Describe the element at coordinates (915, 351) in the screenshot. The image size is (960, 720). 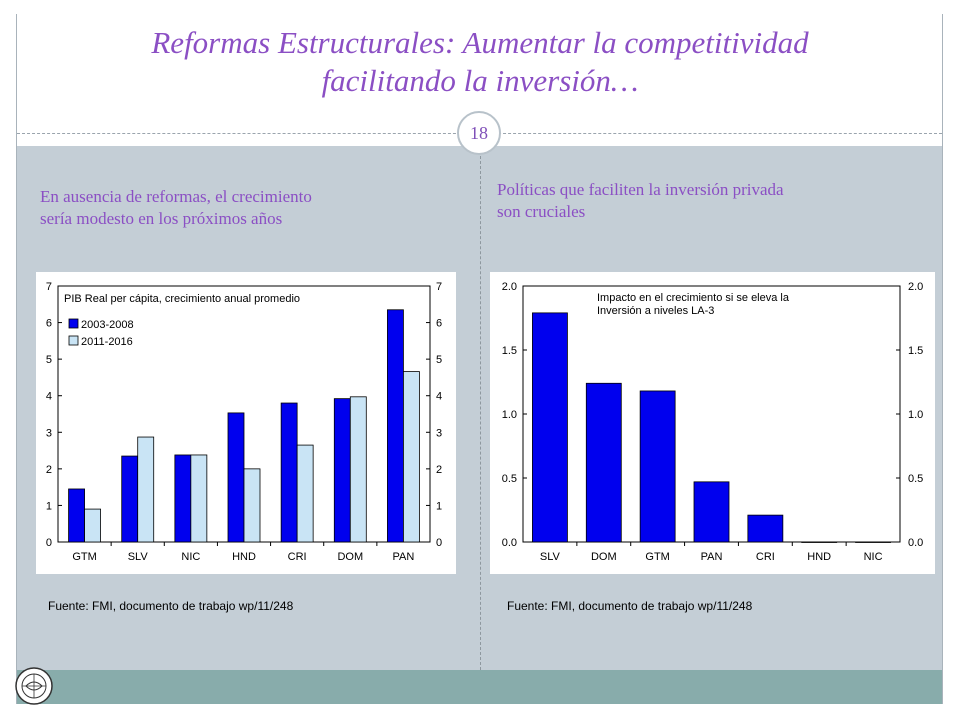
I see `y-tick-label-right: 1.5` at that location.